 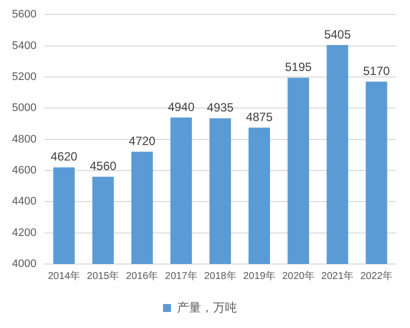 What do you see at coordinates (103, 166) in the screenshot?
I see `data-label: 4560` at bounding box center [103, 166].